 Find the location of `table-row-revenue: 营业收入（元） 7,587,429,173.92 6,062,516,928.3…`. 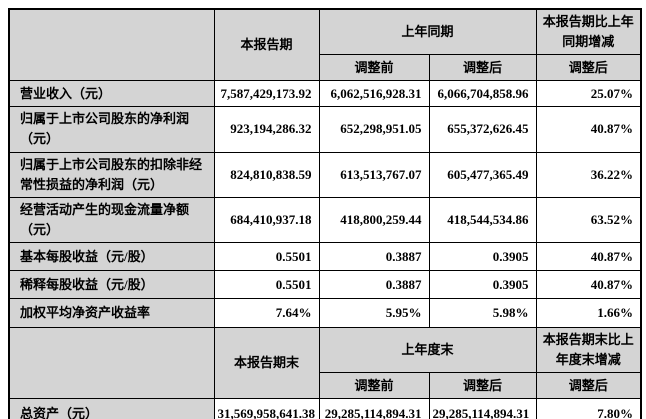

table-row-revenue: 营业收入（元） 7,587,429,173.92 6,062,516,928.3… is located at coordinates (325, 94).